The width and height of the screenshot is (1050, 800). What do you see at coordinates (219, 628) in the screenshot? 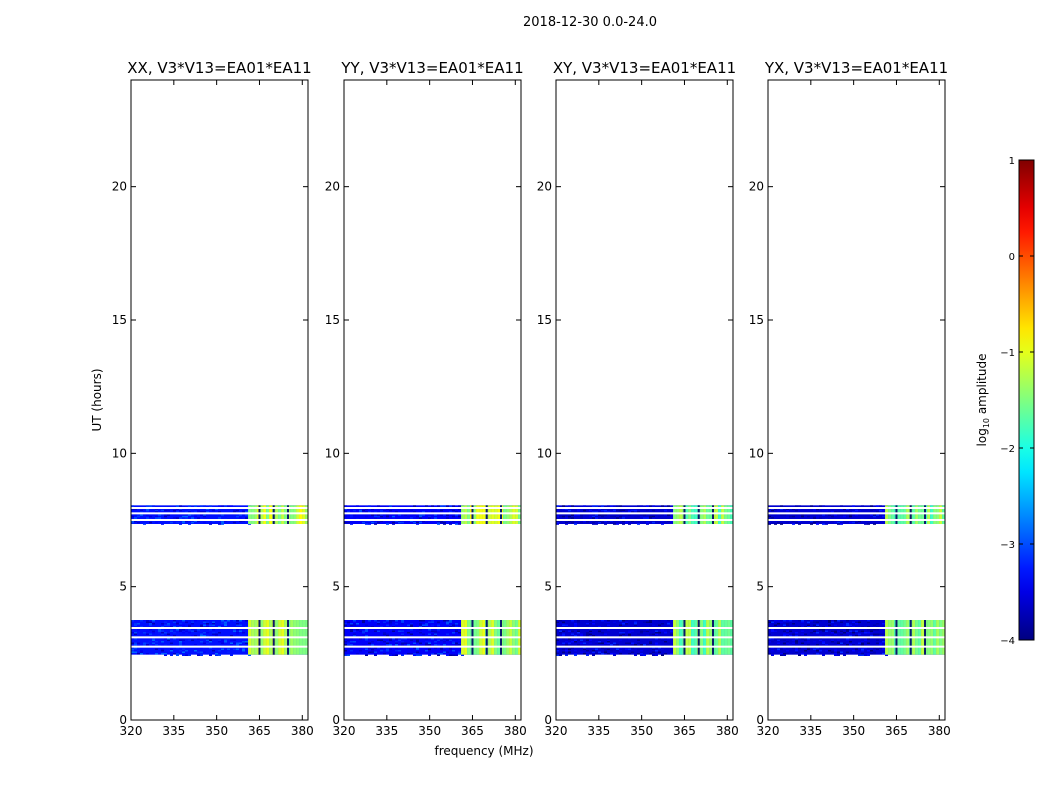
I see `flagged-row` at bounding box center [219, 628].